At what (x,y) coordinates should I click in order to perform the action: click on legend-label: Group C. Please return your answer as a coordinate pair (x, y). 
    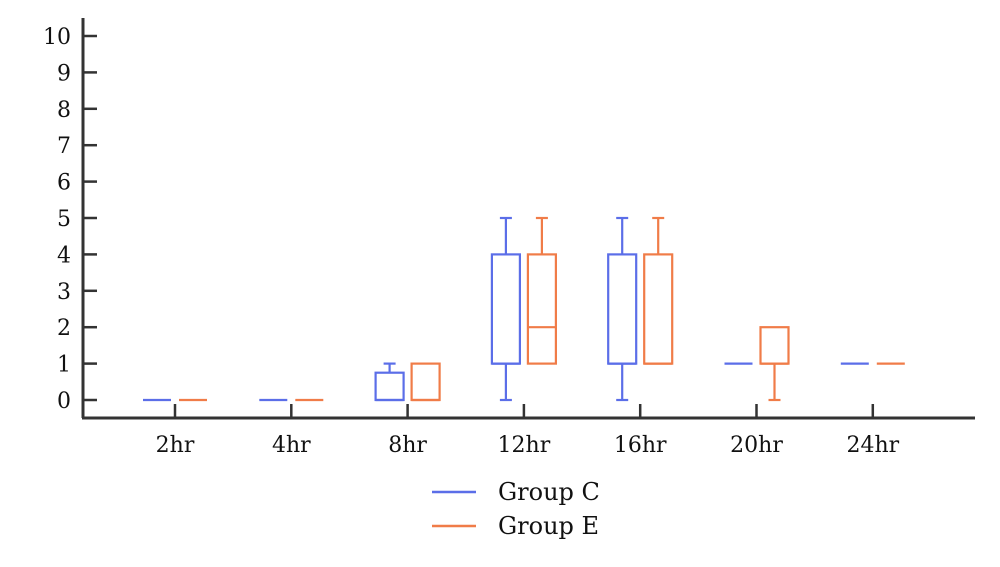
    Looking at the image, I should click on (549, 492).